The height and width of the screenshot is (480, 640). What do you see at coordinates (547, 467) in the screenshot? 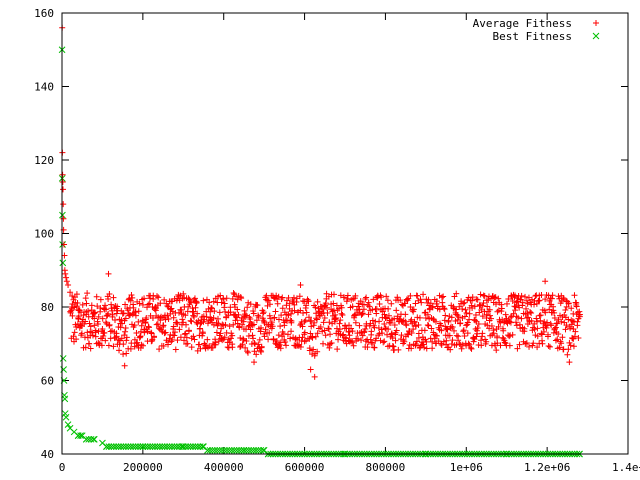
I see `x-tick-label: 1.2e+06` at bounding box center [547, 467].